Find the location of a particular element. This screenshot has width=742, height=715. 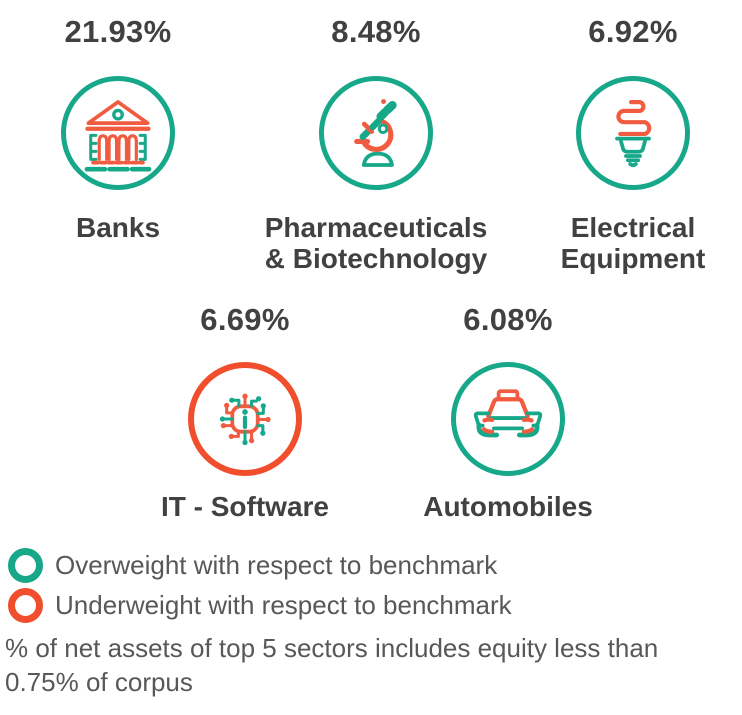

microscope-icon is located at coordinates (375, 133).